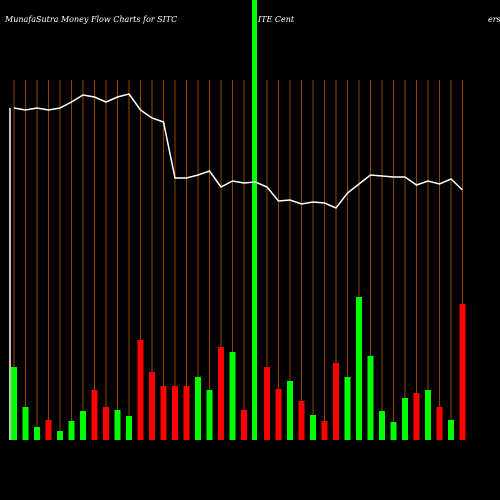  What do you see at coordinates (90, 19) in the screenshot?
I see `chart-title: MunafaSutra Money Flow Charts for SITC` at bounding box center [90, 19].